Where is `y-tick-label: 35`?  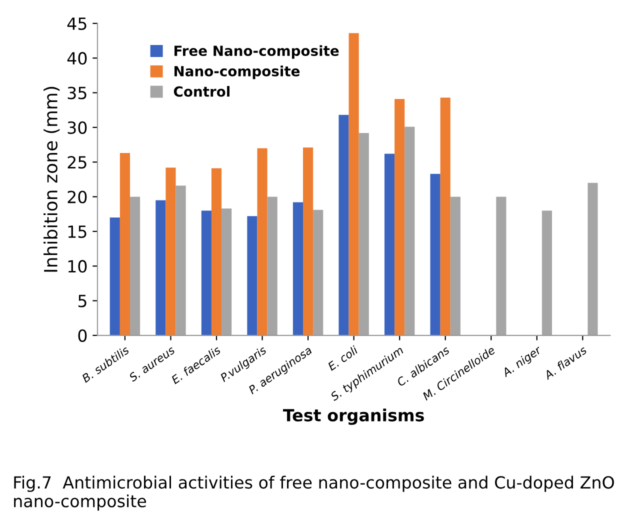 y-tick-label: 35 is located at coordinates (77, 93).